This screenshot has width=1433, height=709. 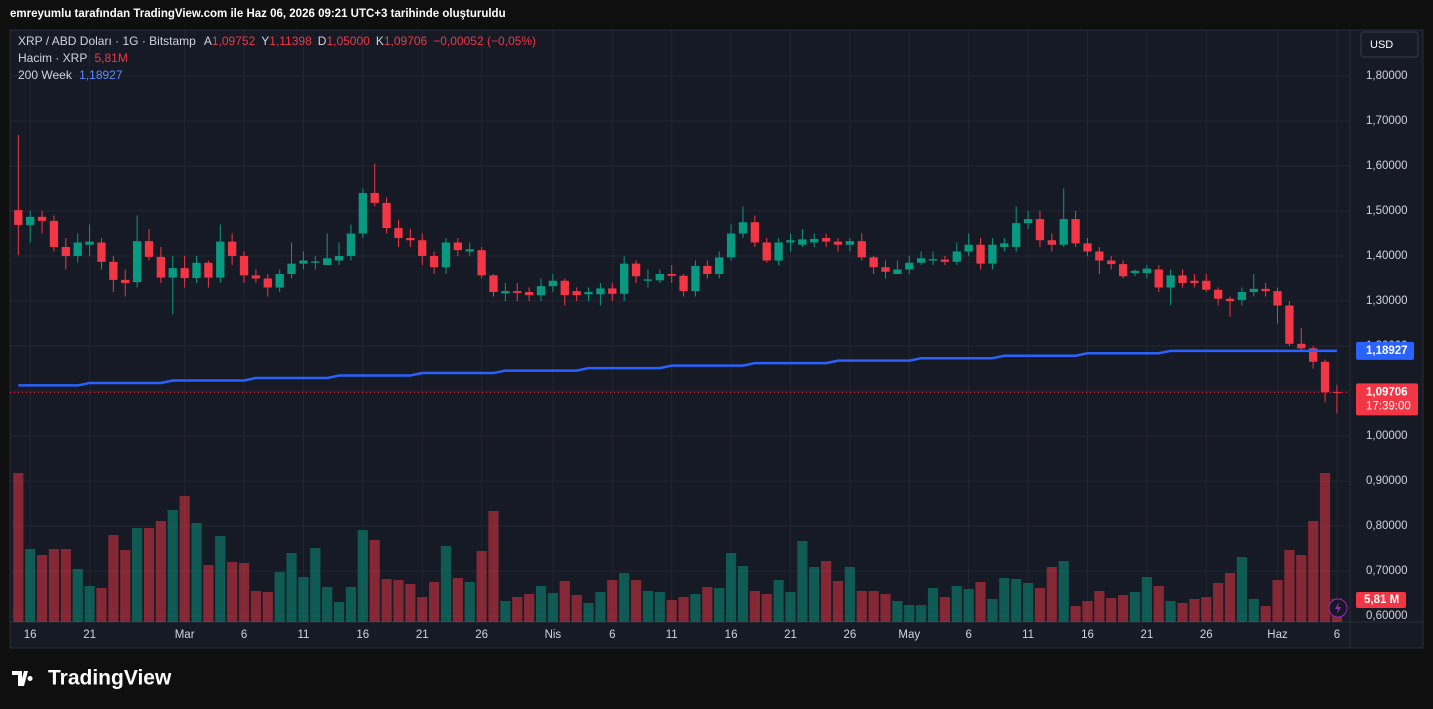 I want to click on ma-line, so click(x=677, y=368).